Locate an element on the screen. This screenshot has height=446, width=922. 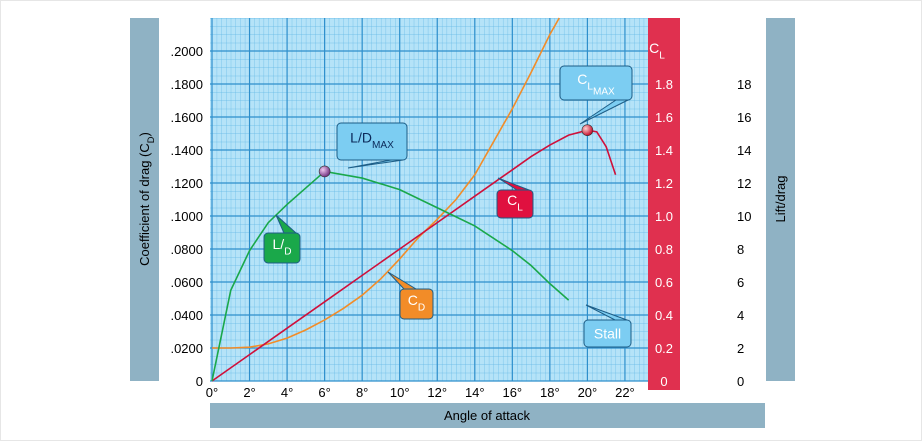
y2-tick-label: 4 is located at coordinates (740, 315).